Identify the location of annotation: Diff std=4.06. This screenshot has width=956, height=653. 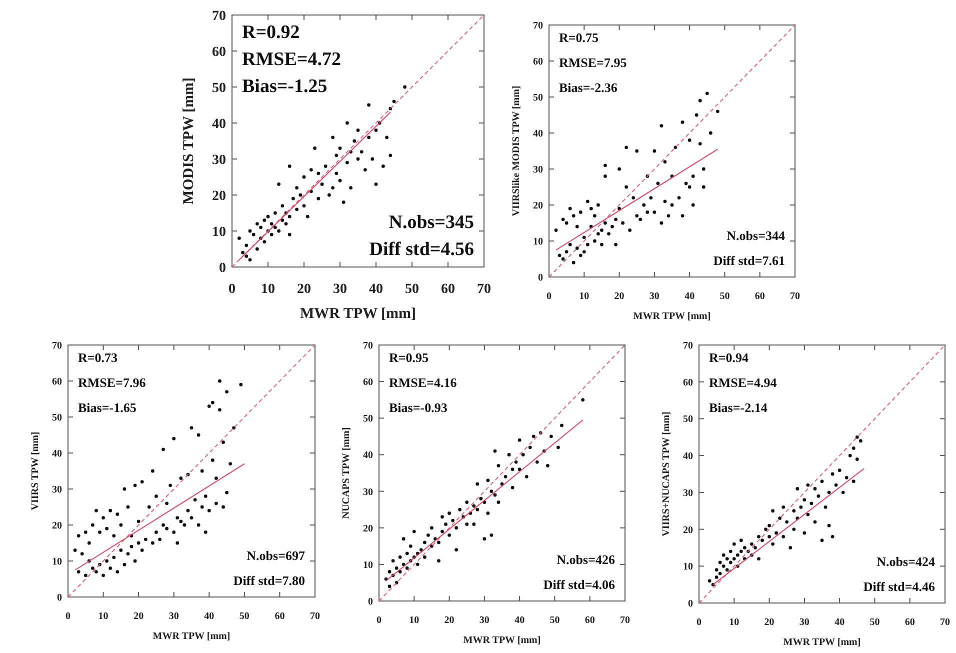
(579, 584).